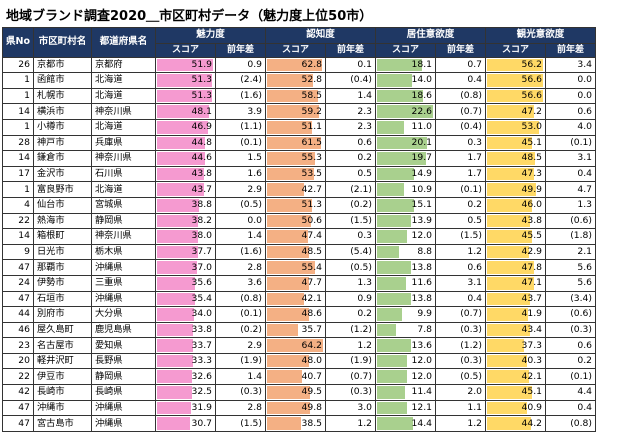  I want to click on header-tourism-desire: 観光意欲度, so click(540, 35).